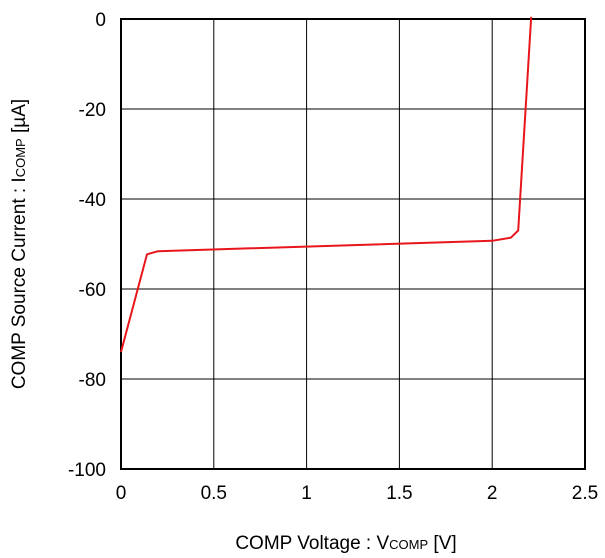 This screenshot has height=558, width=605. I want to click on y-axis-title-prefix: COMP Source Current : I, so click(19, 283).